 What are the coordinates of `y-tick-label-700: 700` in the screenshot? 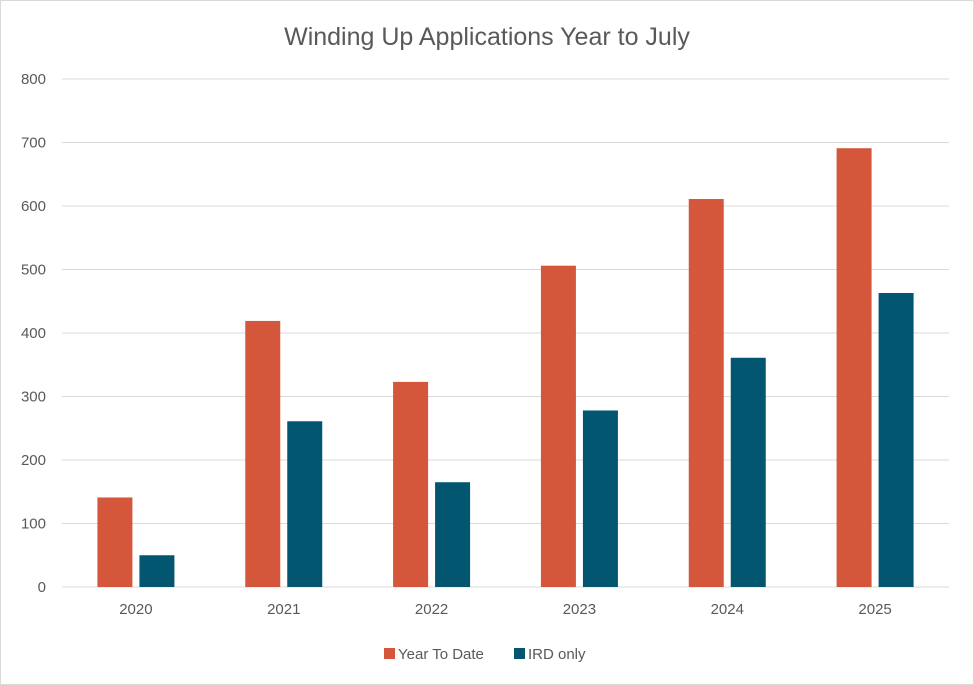 It's located at (33, 143).